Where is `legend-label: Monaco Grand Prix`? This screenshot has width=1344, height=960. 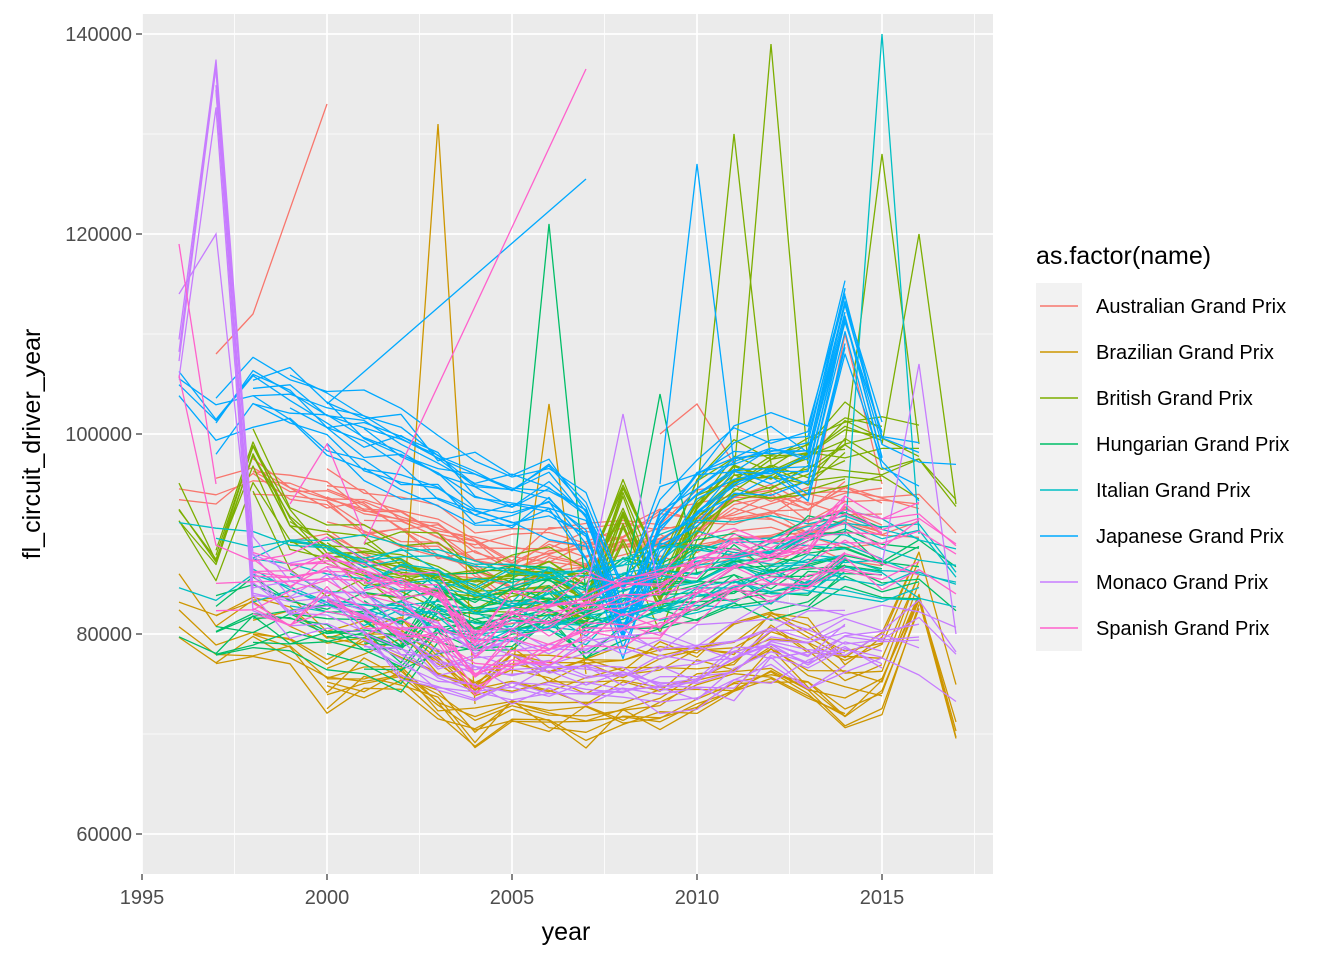
legend-label: Monaco Grand Prix is located at coordinates (1182, 583).